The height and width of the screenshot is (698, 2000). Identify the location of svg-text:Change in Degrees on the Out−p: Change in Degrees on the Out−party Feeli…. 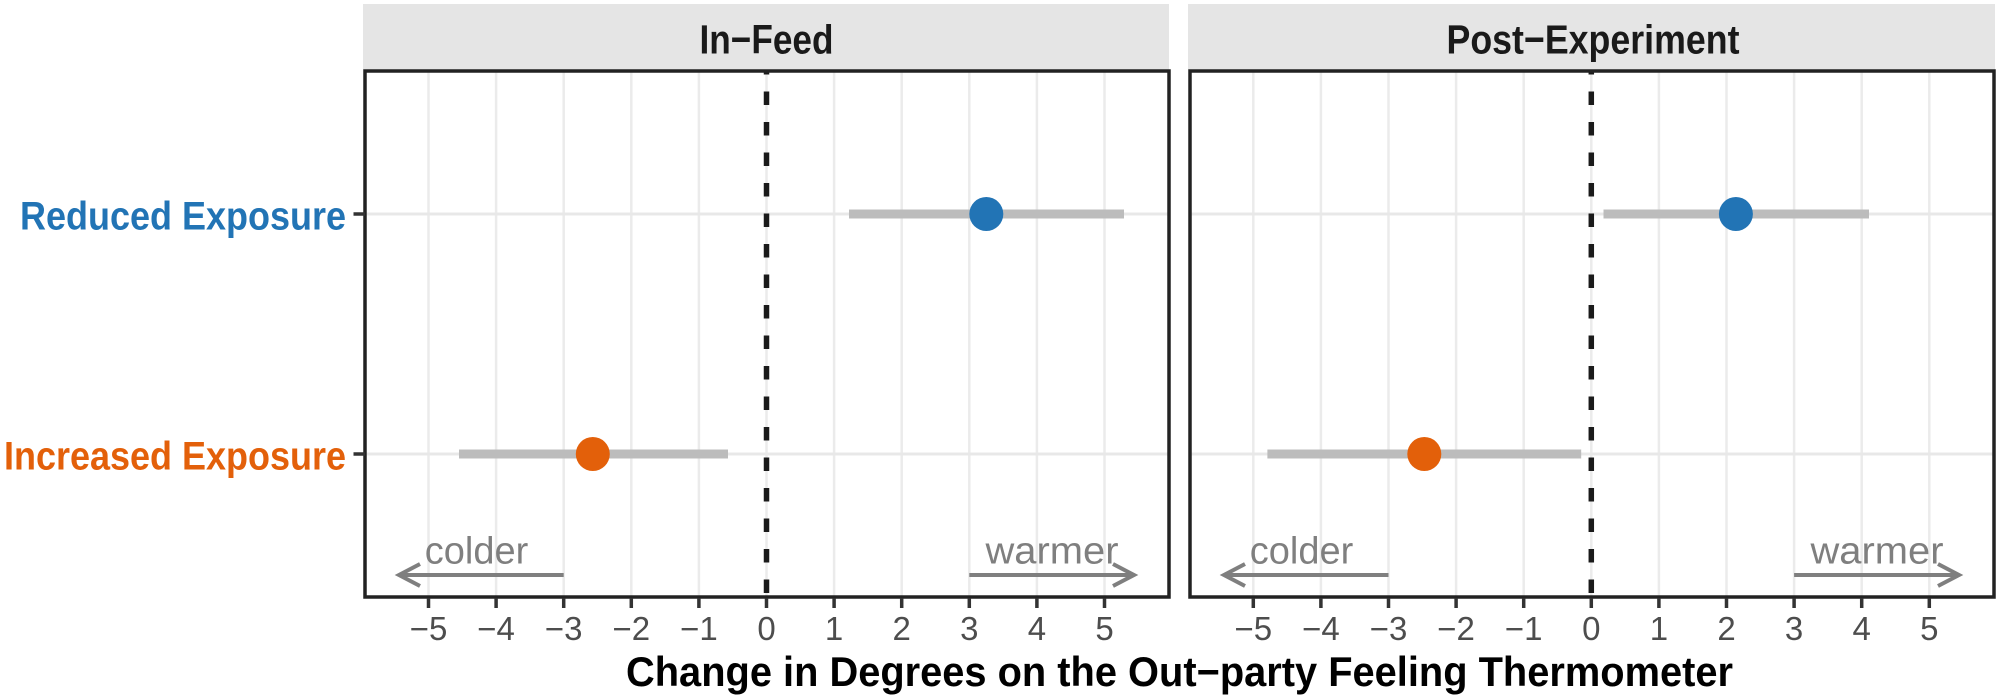
(1179, 671).